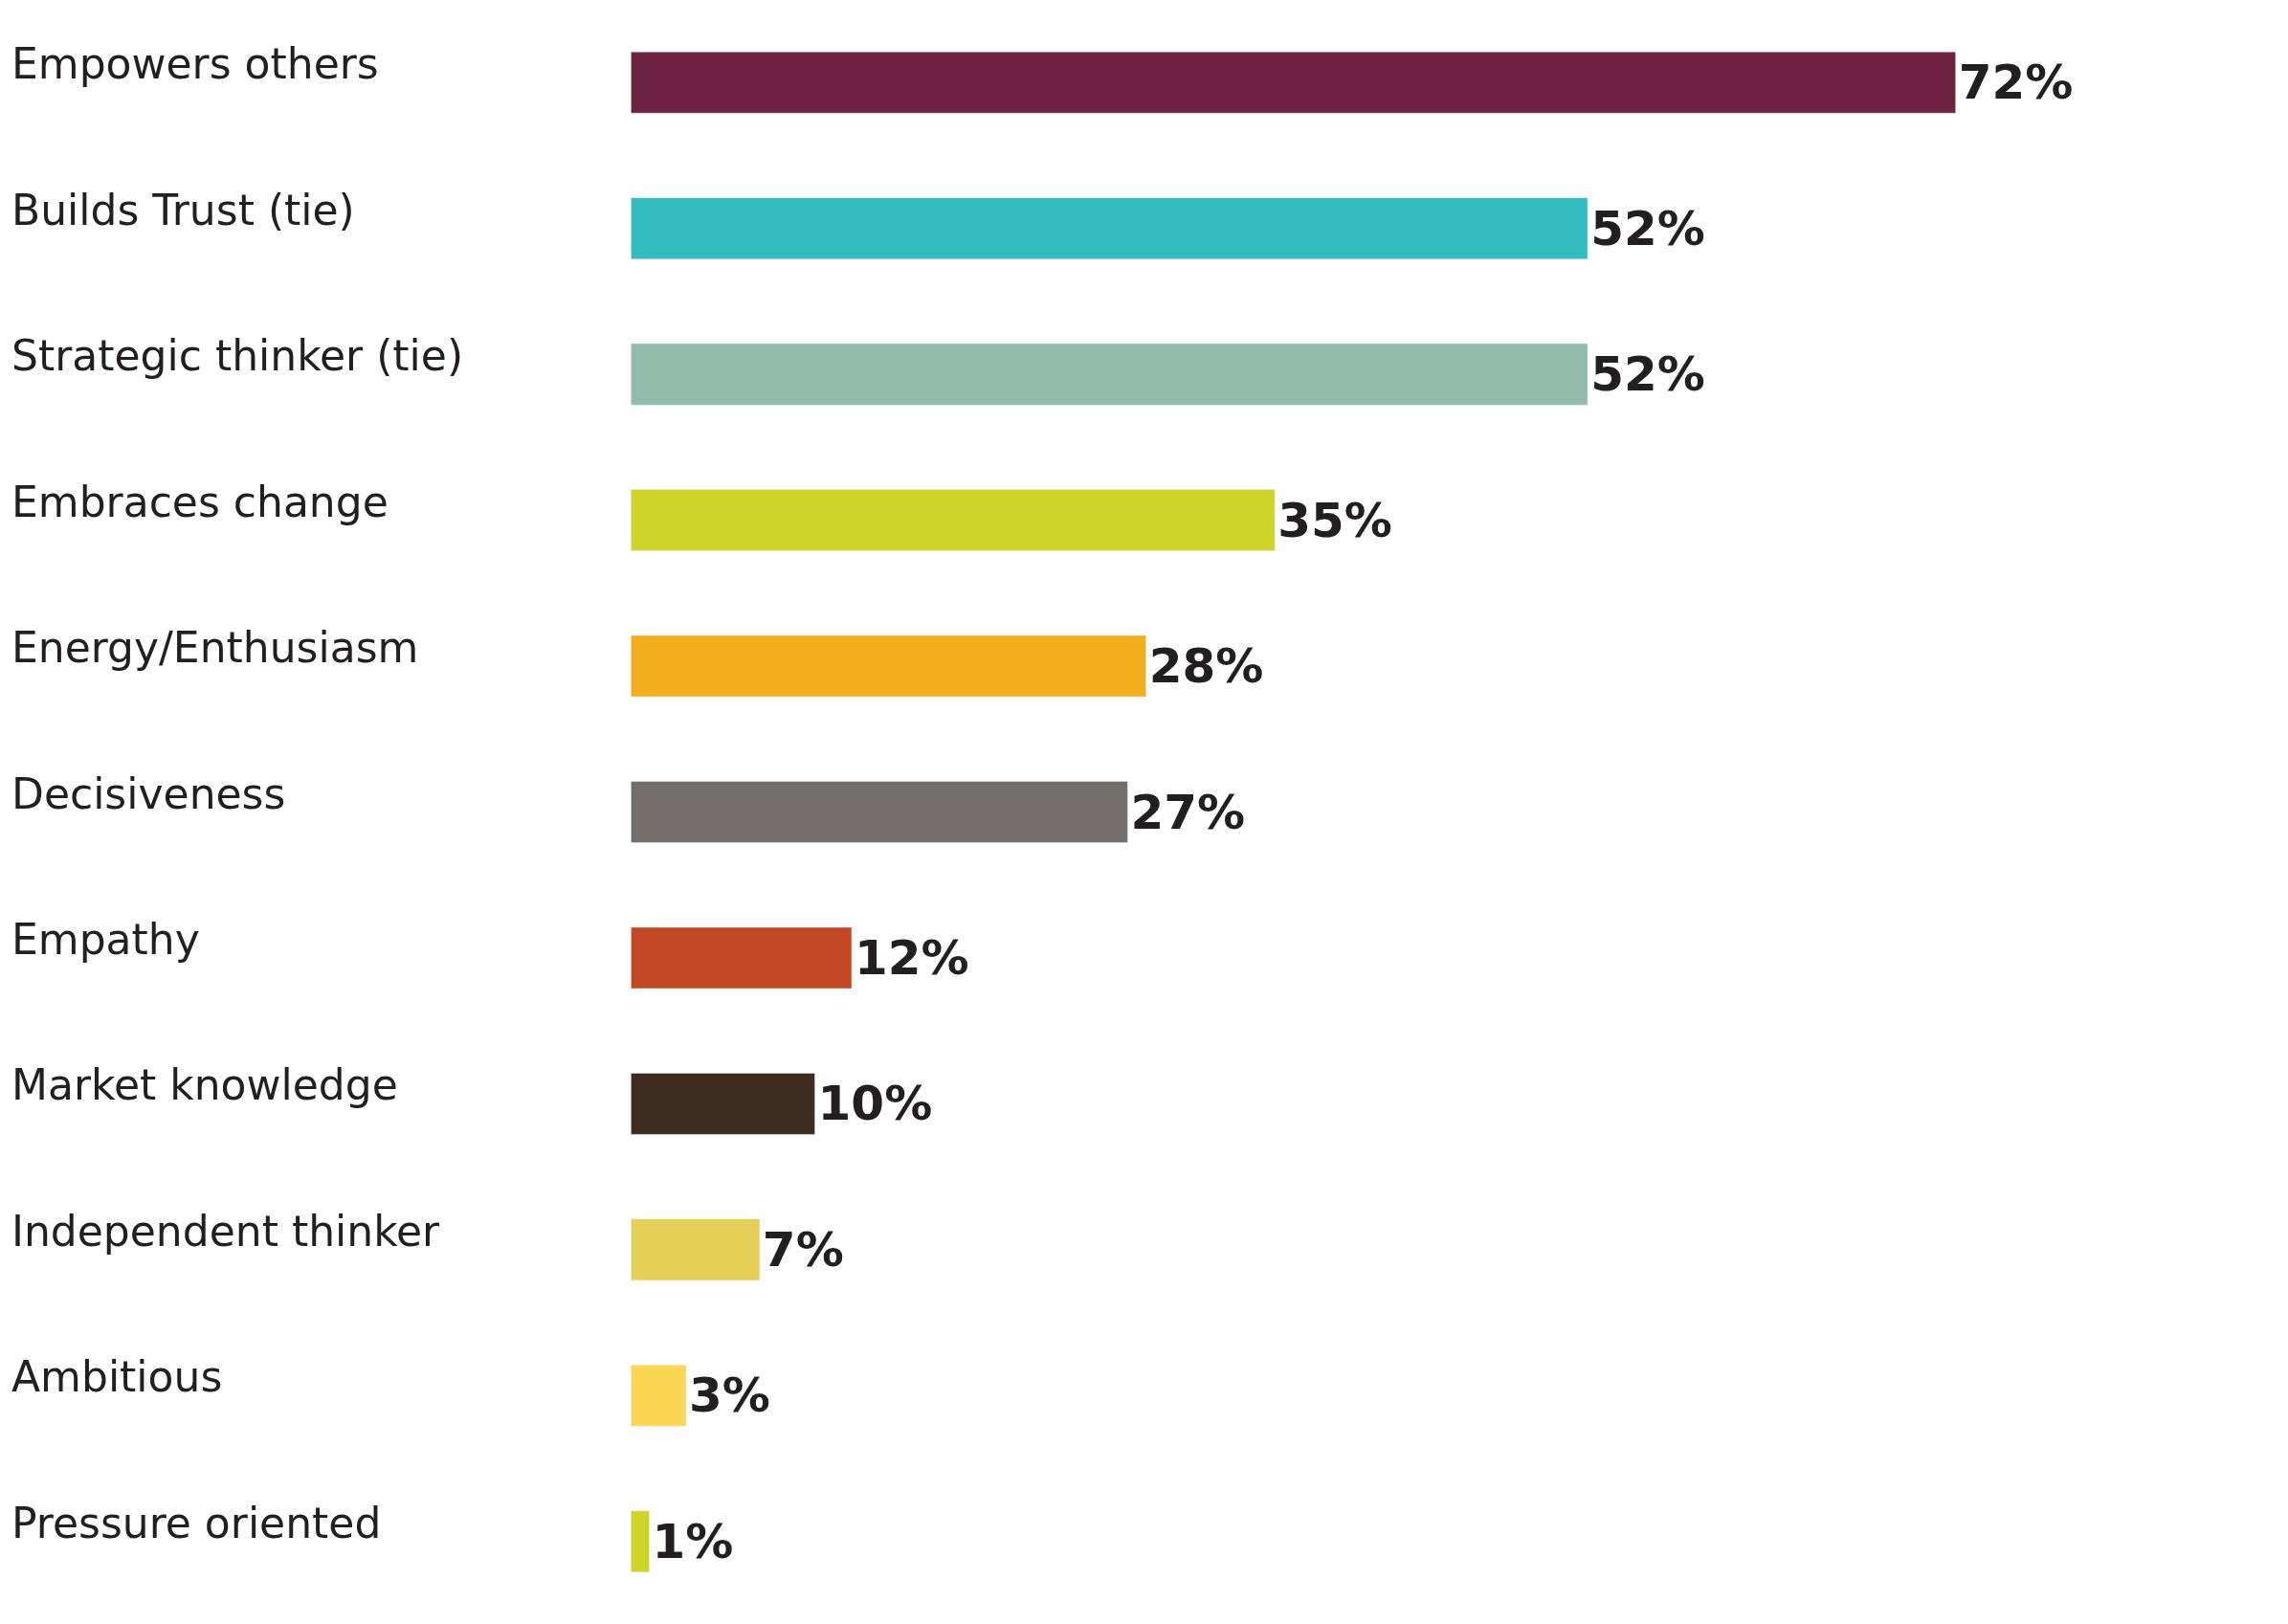 The width and height of the screenshot is (2288, 1624). Describe the element at coordinates (803, 1249) in the screenshot. I see `data-label: 7%` at that location.